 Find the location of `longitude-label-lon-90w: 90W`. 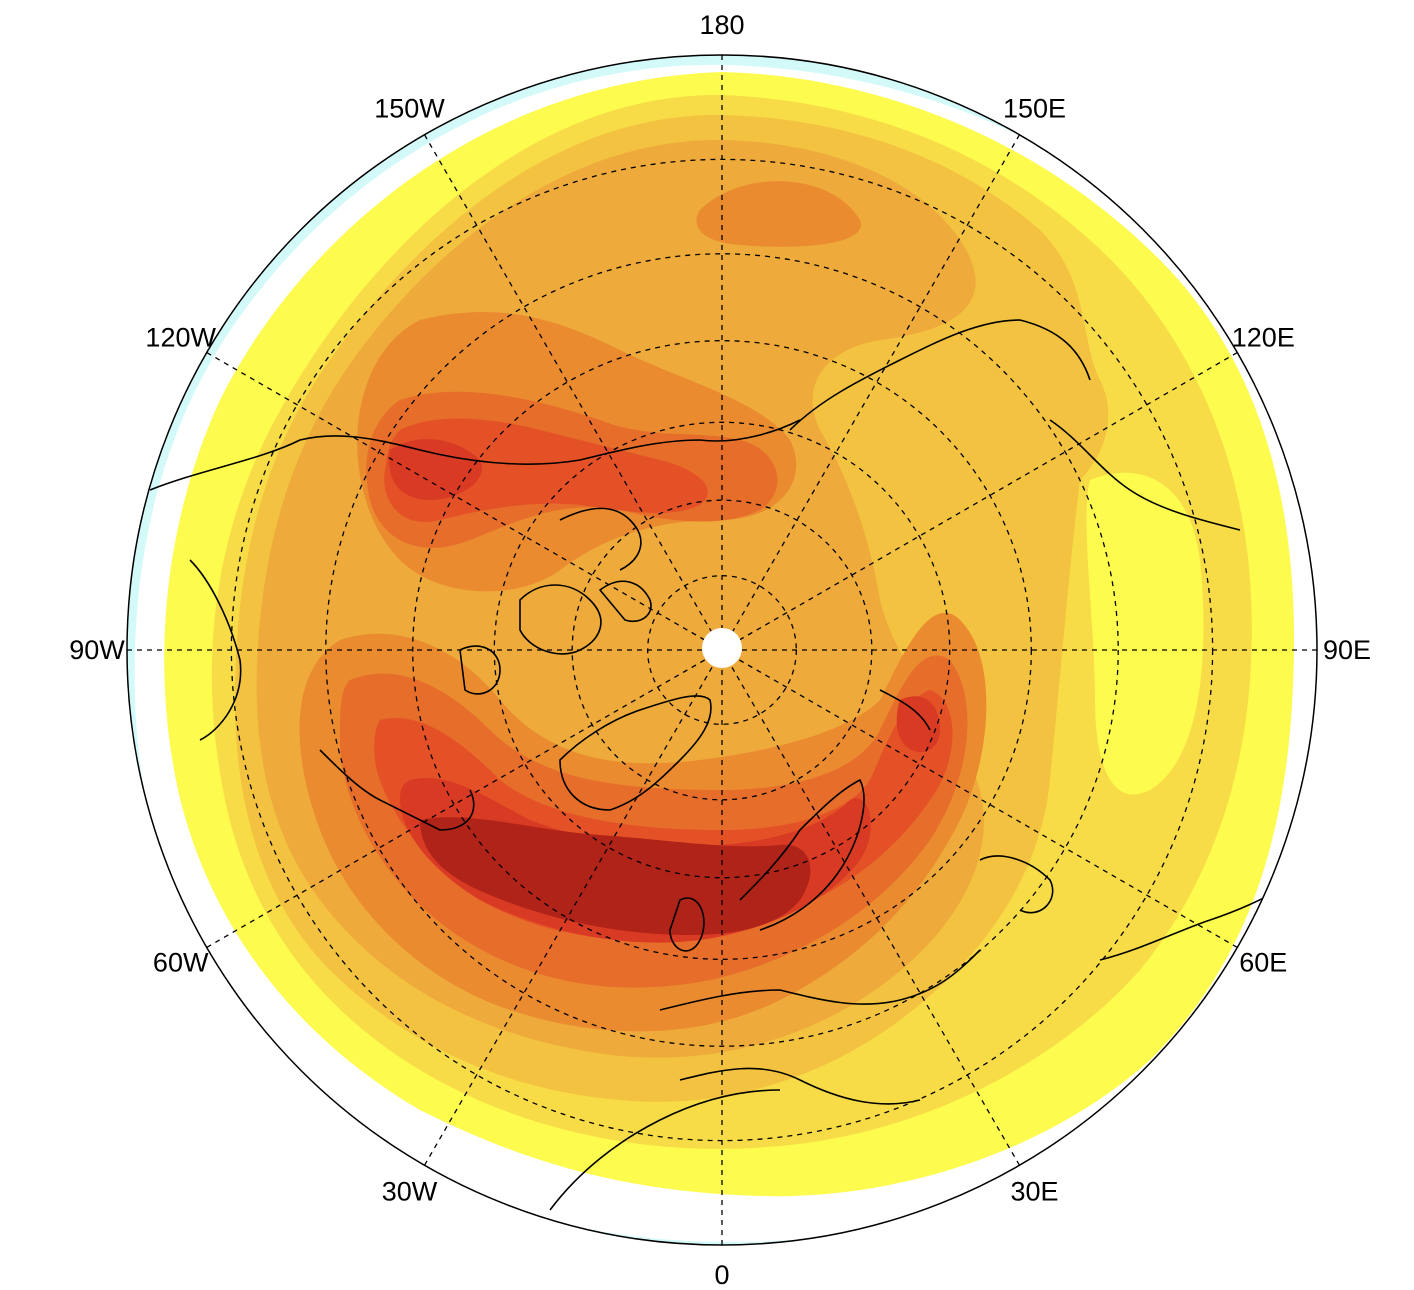

longitude-label-lon-90w: 90W is located at coordinates (97, 650).